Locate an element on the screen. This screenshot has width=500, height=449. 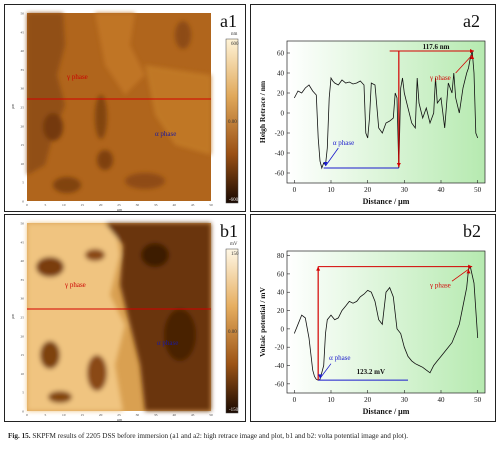
colorbar-min-b1: -150 is located at coordinates (234, 410).